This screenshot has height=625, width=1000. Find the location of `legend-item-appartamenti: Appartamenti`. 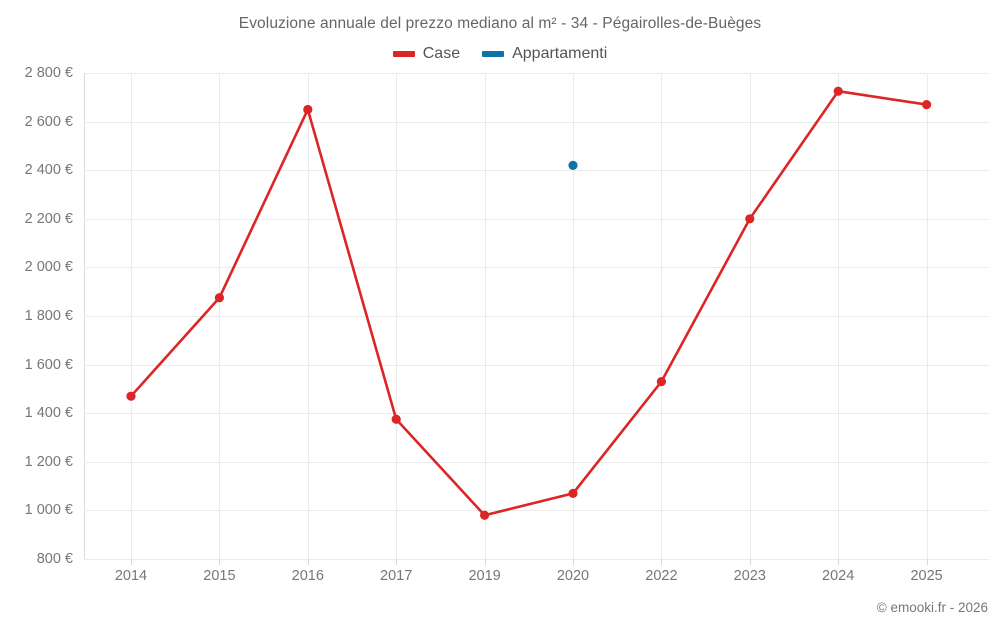

legend-item-appartamenti: Appartamenti is located at coordinates (544, 54).